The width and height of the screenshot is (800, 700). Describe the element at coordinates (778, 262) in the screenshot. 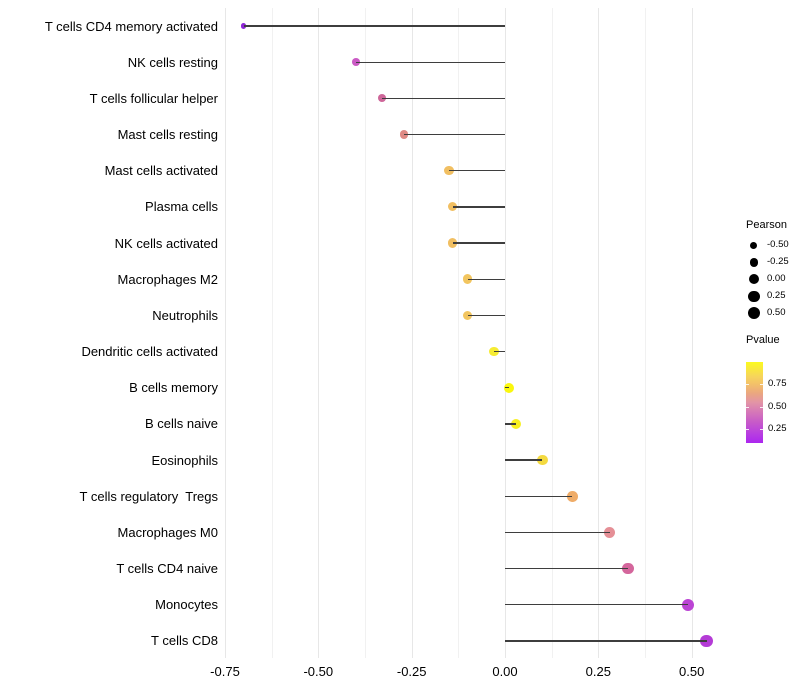

I see `legend-size-label: -0.25` at that location.